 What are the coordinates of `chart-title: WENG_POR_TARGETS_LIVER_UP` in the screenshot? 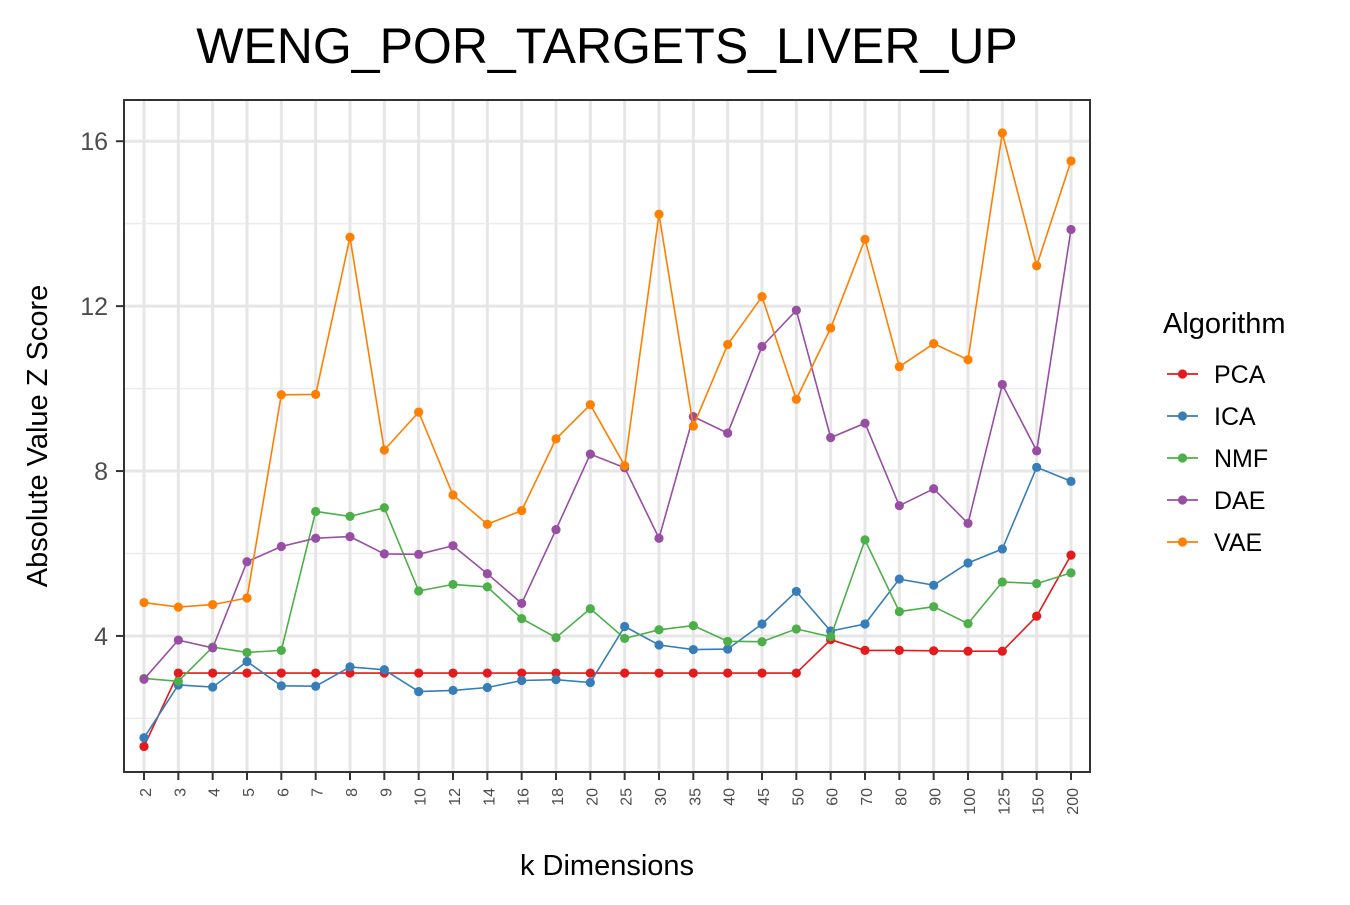 It's located at (607, 46).